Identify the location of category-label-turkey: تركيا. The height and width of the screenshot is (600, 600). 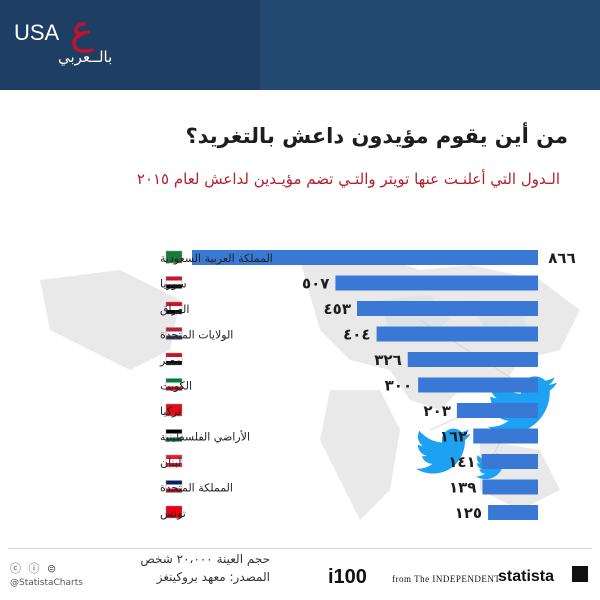
(170, 411).